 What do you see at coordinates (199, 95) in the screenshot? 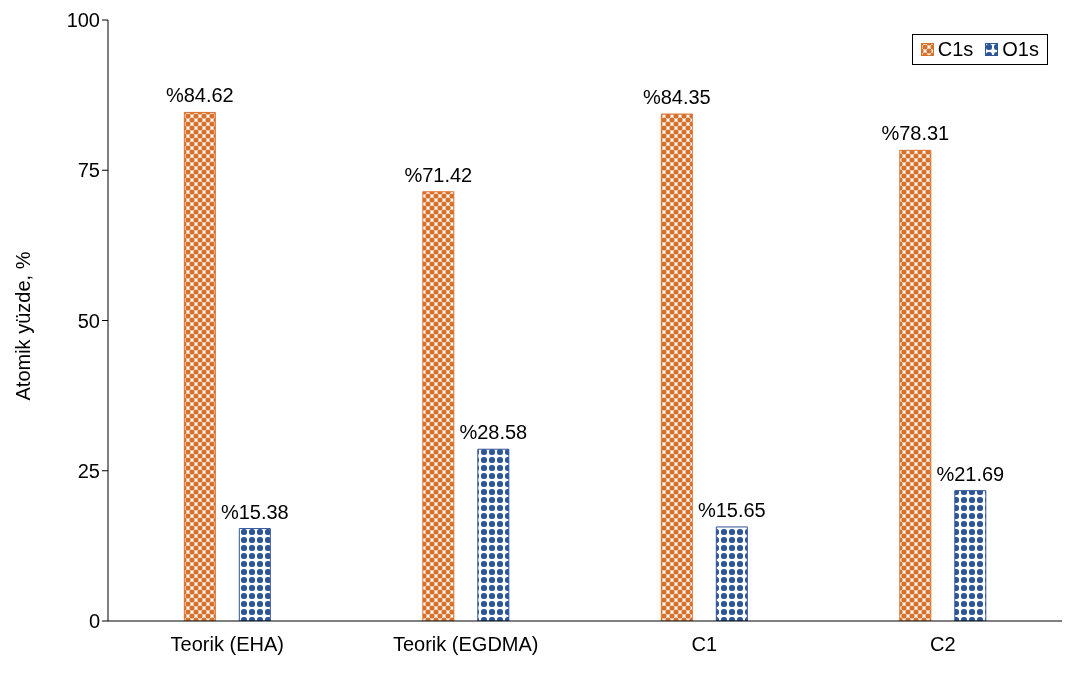
I see `data-label: %84.62` at bounding box center [199, 95].